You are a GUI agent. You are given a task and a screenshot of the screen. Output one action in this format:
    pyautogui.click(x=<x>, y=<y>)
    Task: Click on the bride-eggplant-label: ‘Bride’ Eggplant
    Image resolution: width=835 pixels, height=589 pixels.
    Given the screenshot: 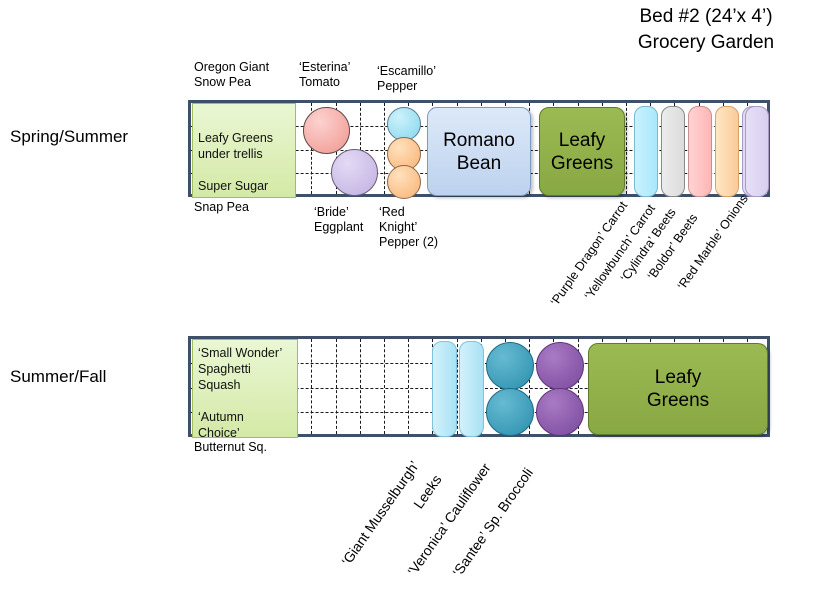 What is the action you would take?
    pyautogui.click(x=339, y=219)
    